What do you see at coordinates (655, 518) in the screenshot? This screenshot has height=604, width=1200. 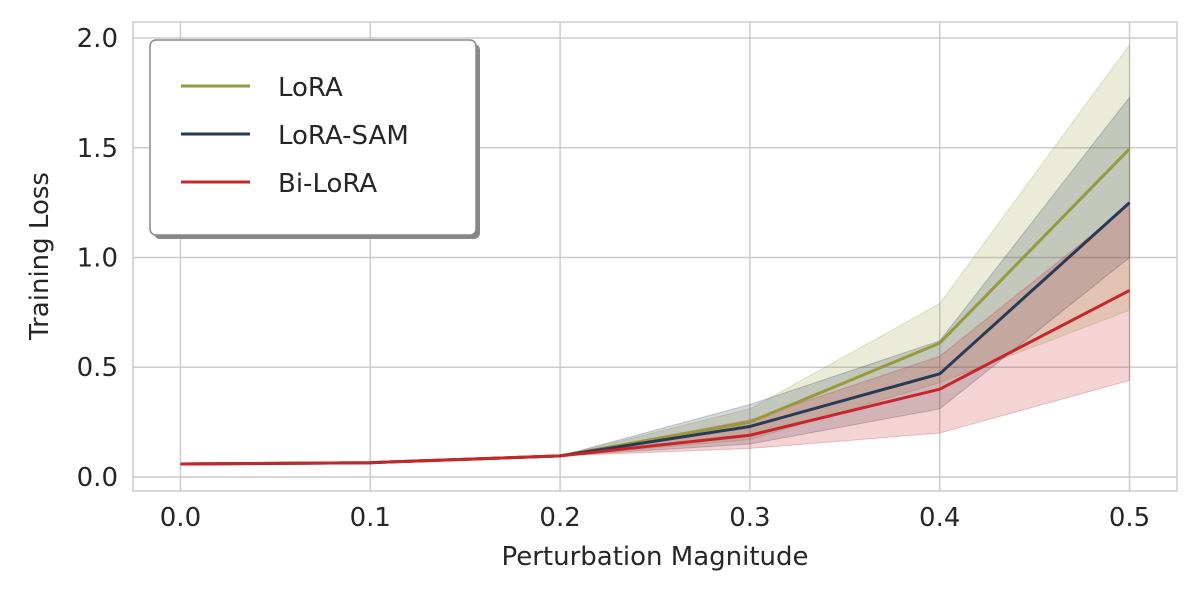 I see `x-tick-labels: 0.0 0.1 0.2 0.3 0.4 0.5` at bounding box center [655, 518].